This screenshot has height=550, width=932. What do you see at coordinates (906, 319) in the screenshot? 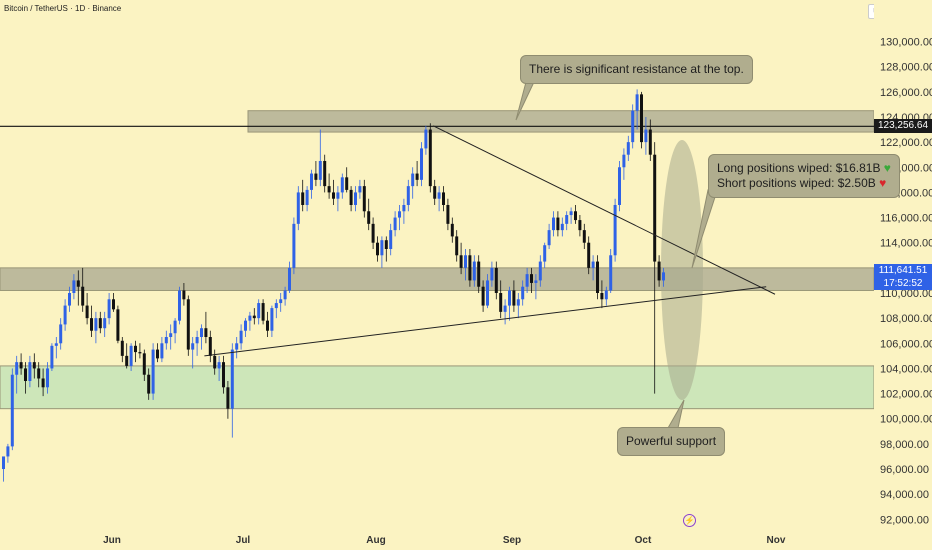
I see `y-tick-label: 108,000.00` at bounding box center [906, 319].